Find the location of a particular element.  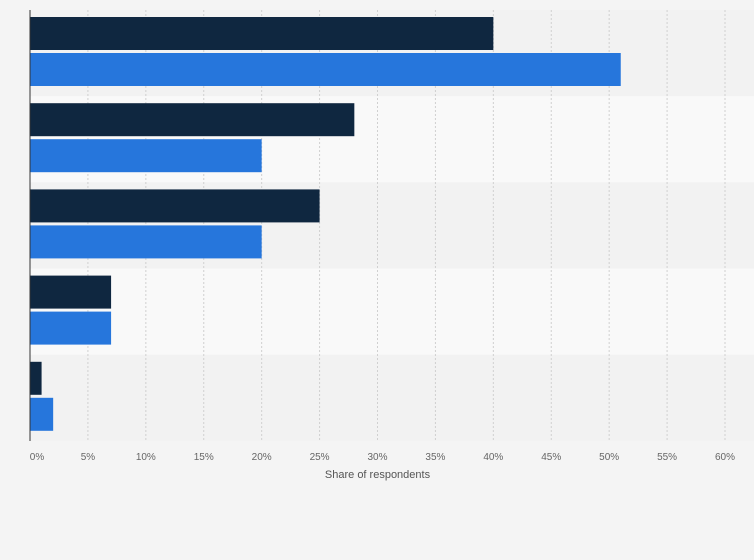

x-axis-ticks: 0% 5% 10% 15% 20% 25% 30% 35% 40% 45% 50% 55% 60% is located at coordinates (382, 457).